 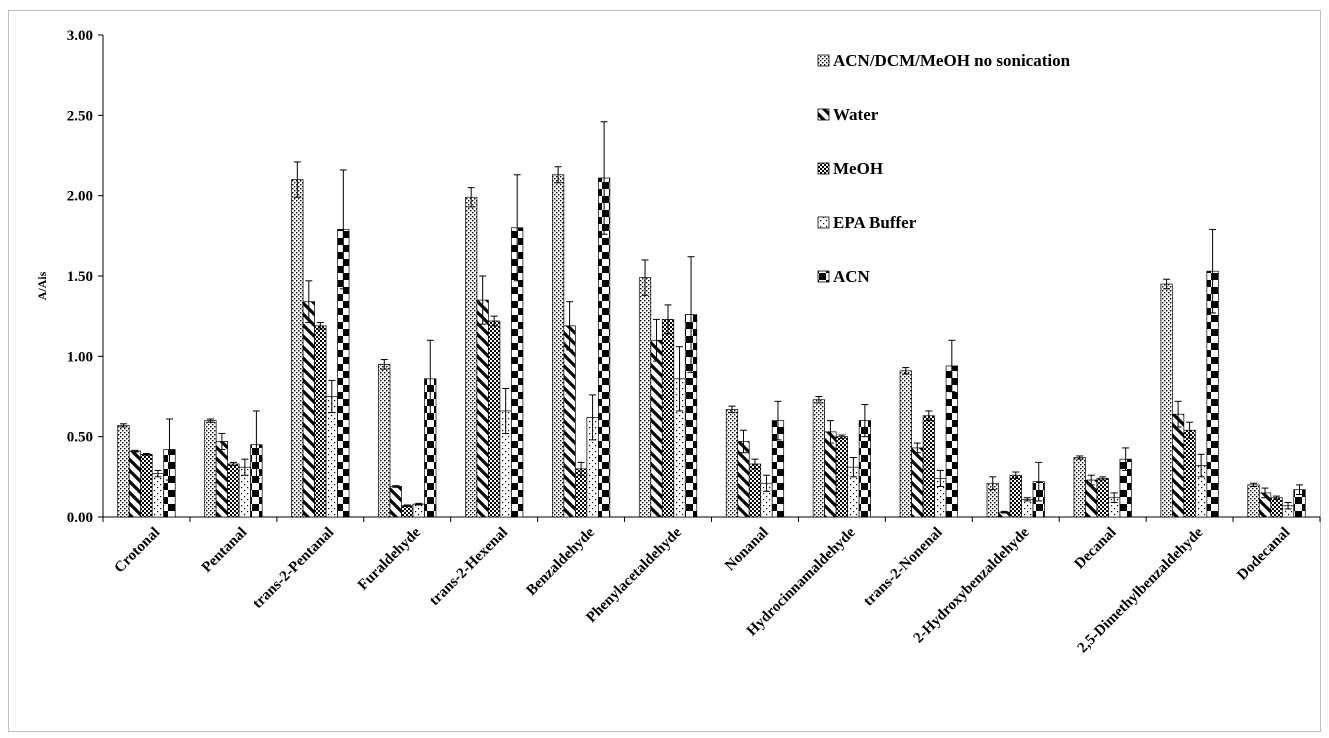 I want to click on category-label: trans-2-Nonenal, so click(x=903, y=567).